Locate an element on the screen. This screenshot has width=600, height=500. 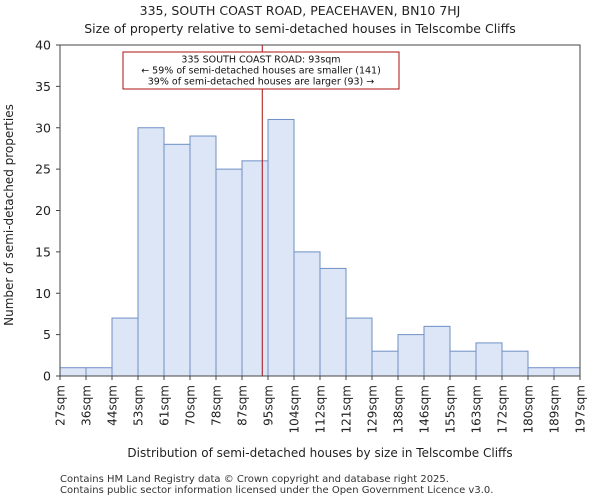
x-tick-label: 27sqm is located at coordinates (61, 405).